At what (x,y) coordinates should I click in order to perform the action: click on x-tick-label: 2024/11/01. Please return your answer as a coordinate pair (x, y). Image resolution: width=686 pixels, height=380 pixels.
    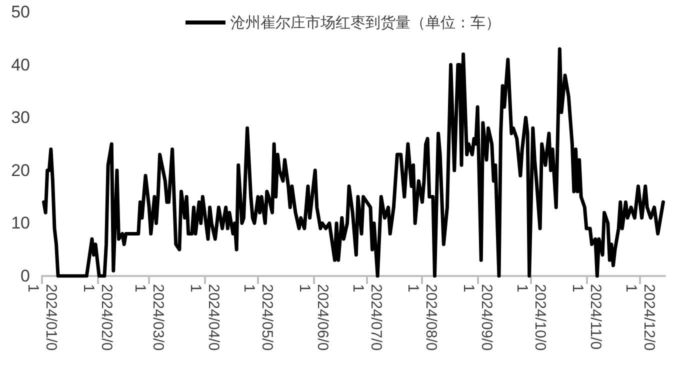
    Looking at the image, I should click on (586, 317).